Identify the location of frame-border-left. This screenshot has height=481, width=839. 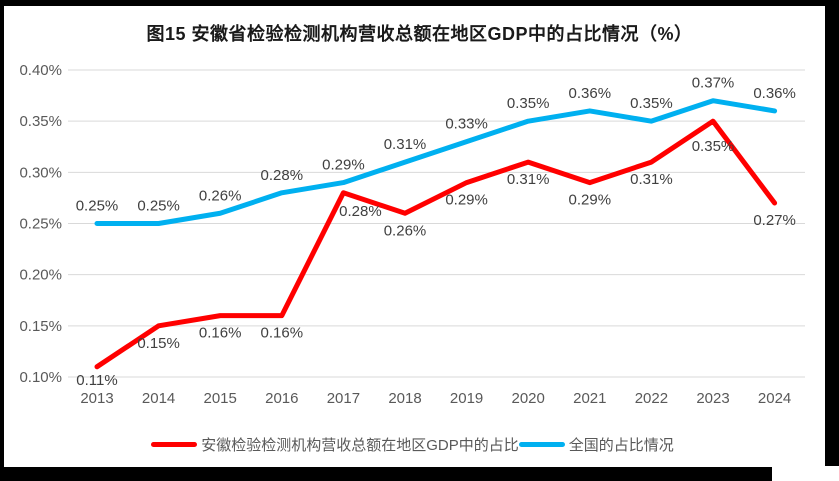
(2, 233).